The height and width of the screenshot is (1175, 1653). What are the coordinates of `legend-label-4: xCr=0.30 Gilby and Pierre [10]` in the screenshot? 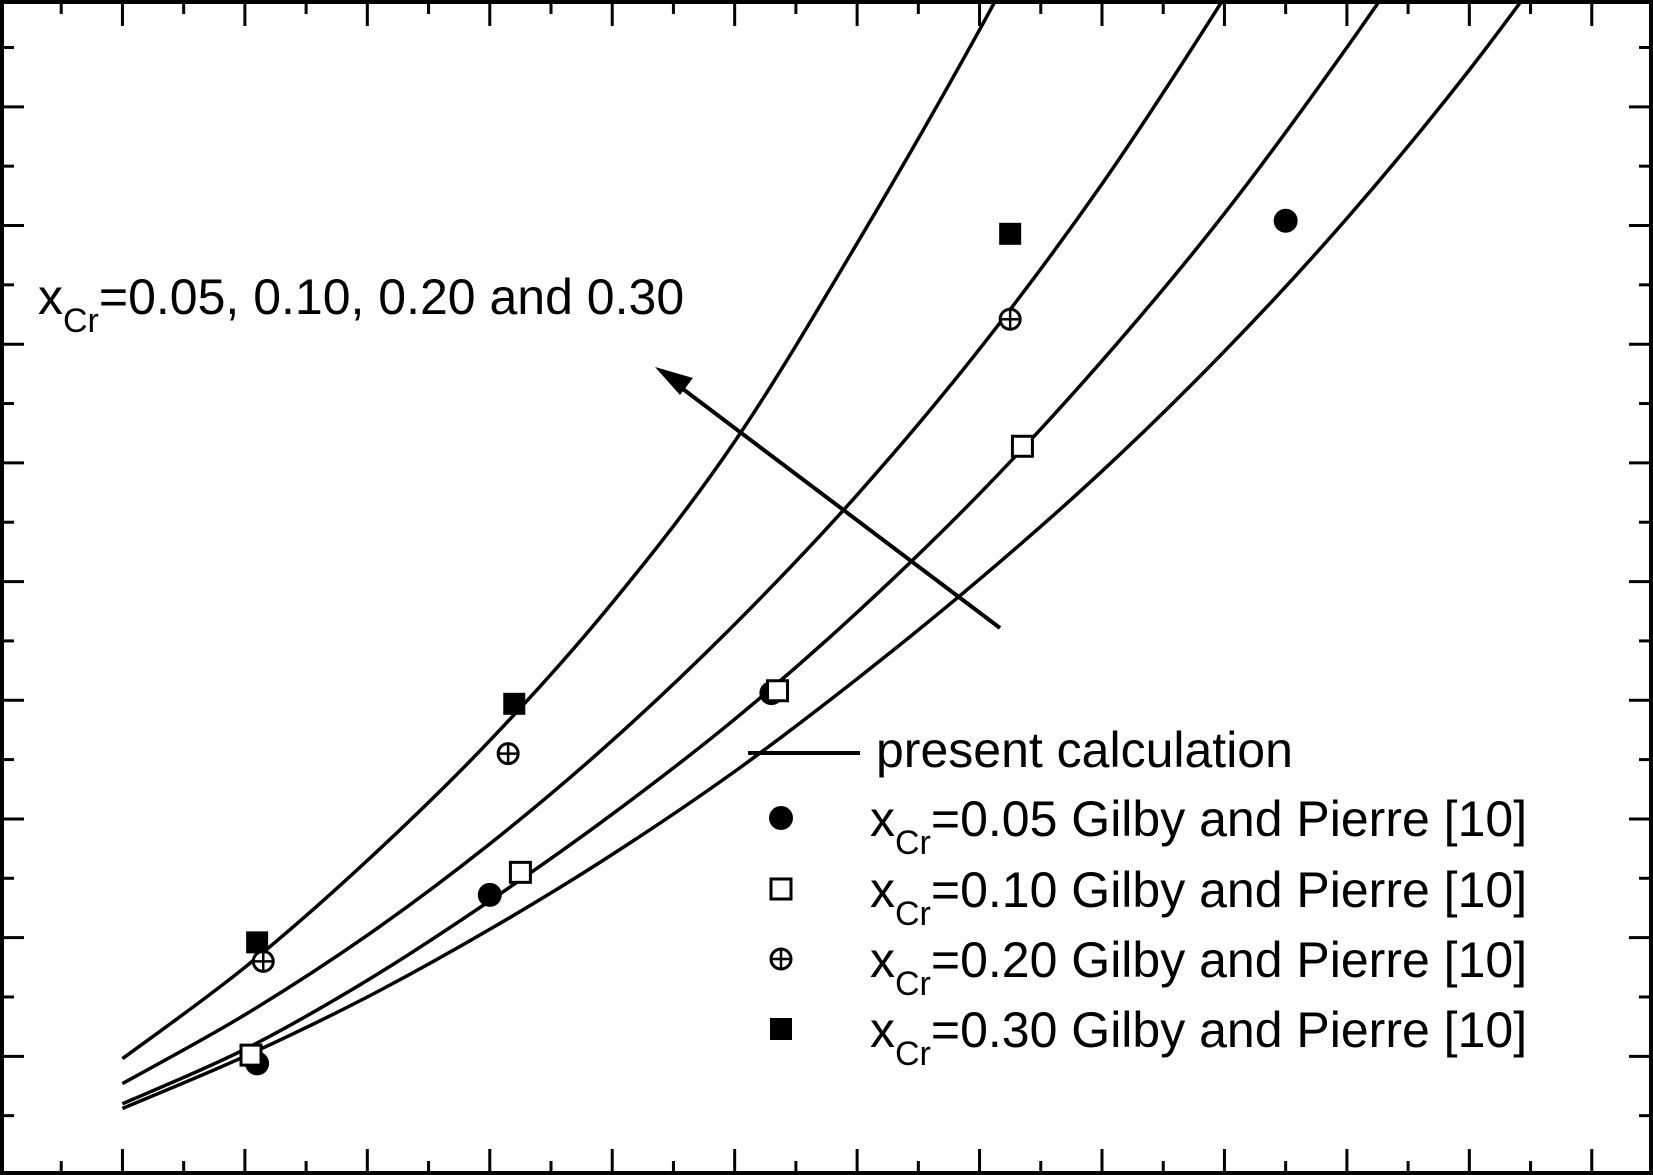 It's located at (1198, 1037).